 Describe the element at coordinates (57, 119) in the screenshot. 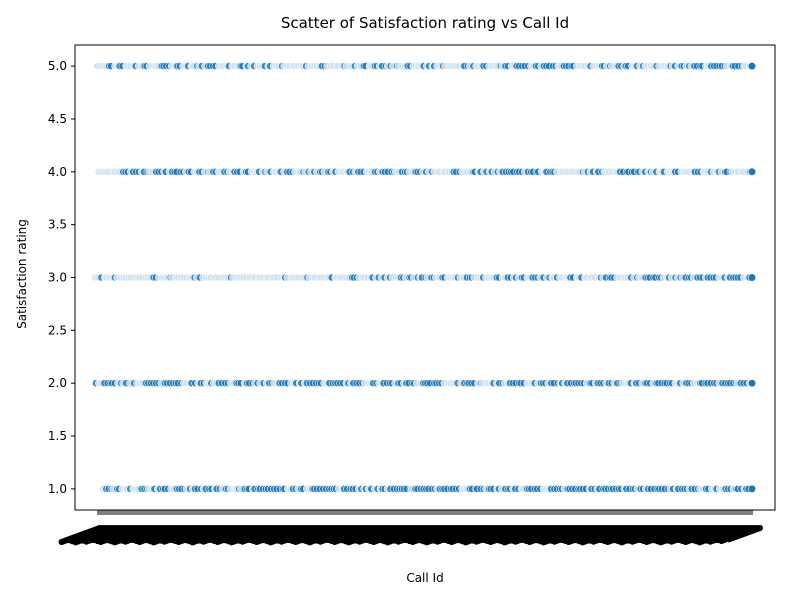

I see `y-tick-label: 4.5` at that location.